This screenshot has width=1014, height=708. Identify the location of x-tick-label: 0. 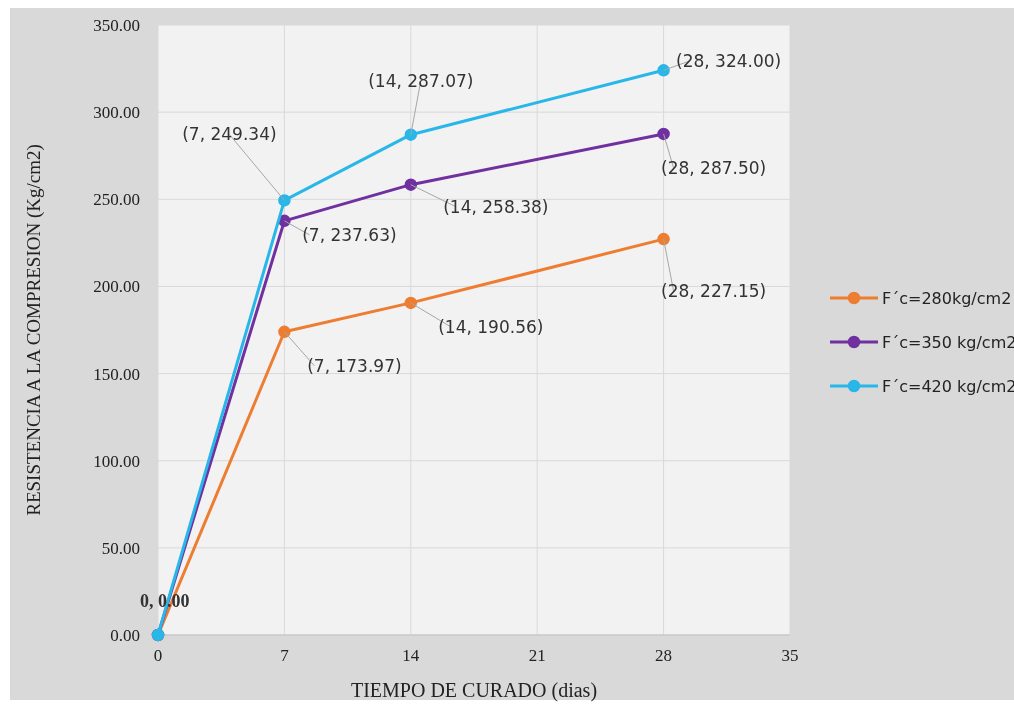
(158, 655).